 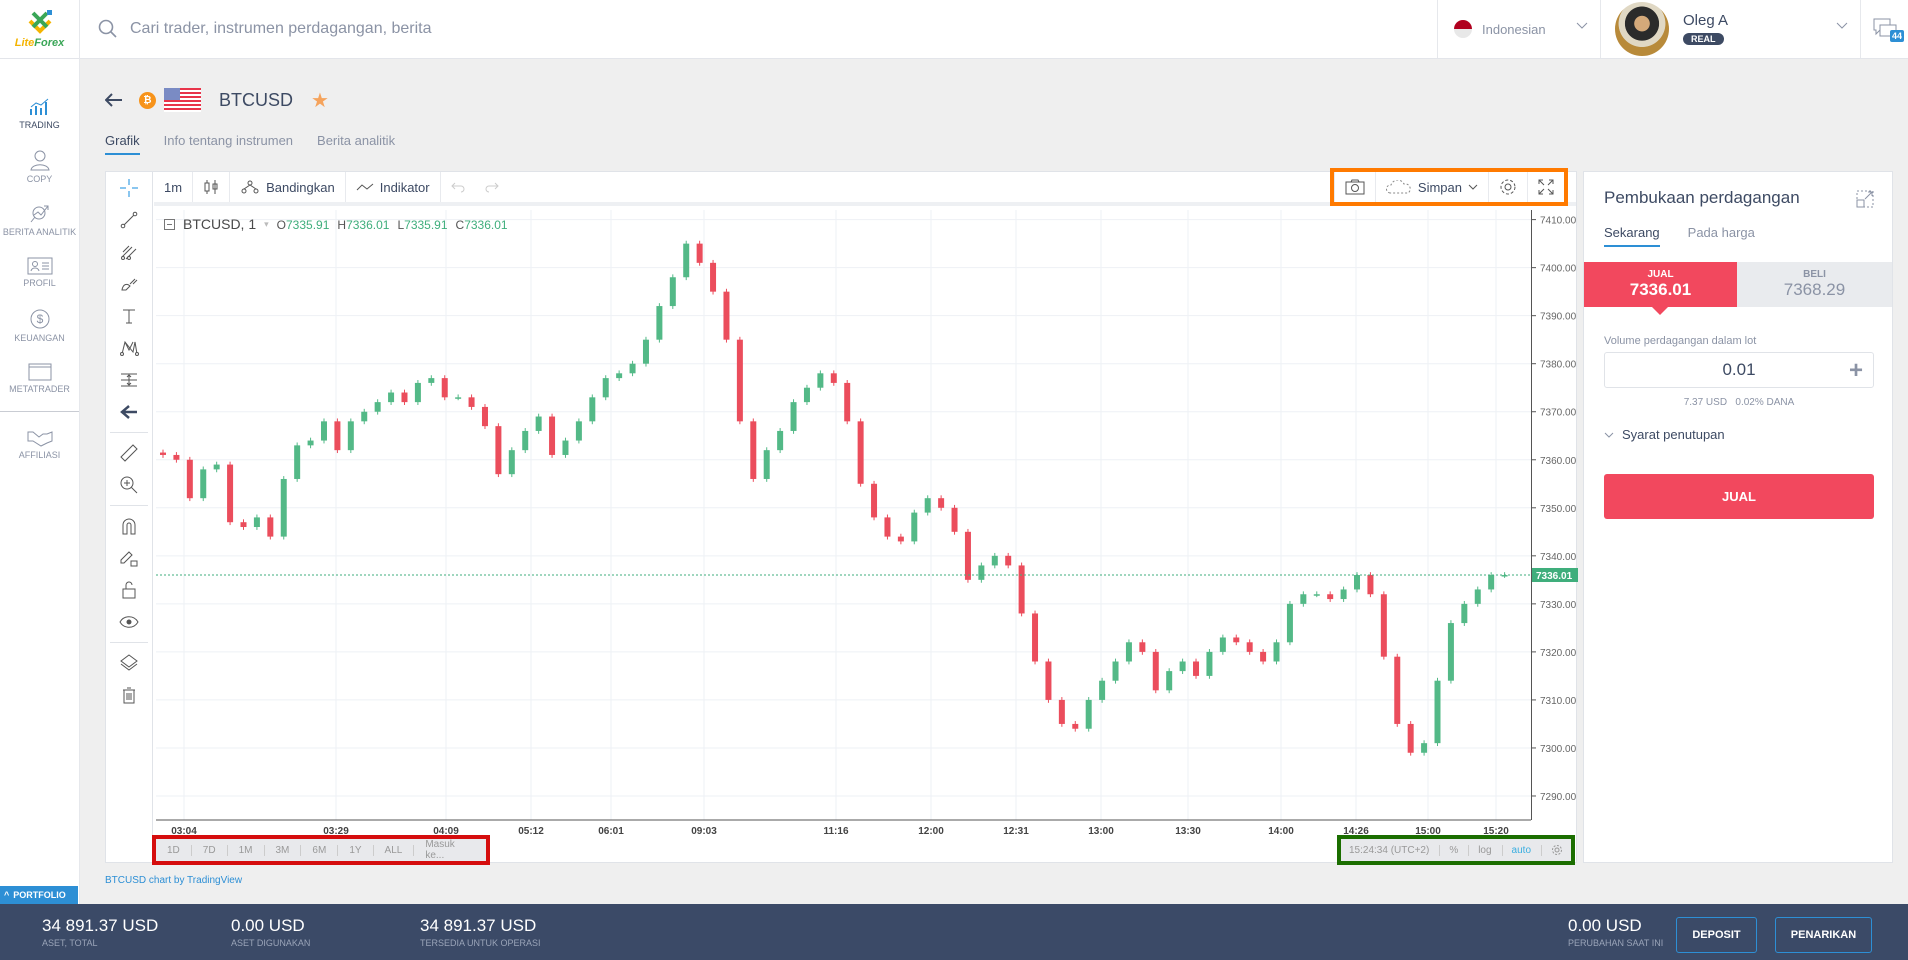 What do you see at coordinates (320, 850) in the screenshot?
I see `range-6m: 6M` at bounding box center [320, 850].